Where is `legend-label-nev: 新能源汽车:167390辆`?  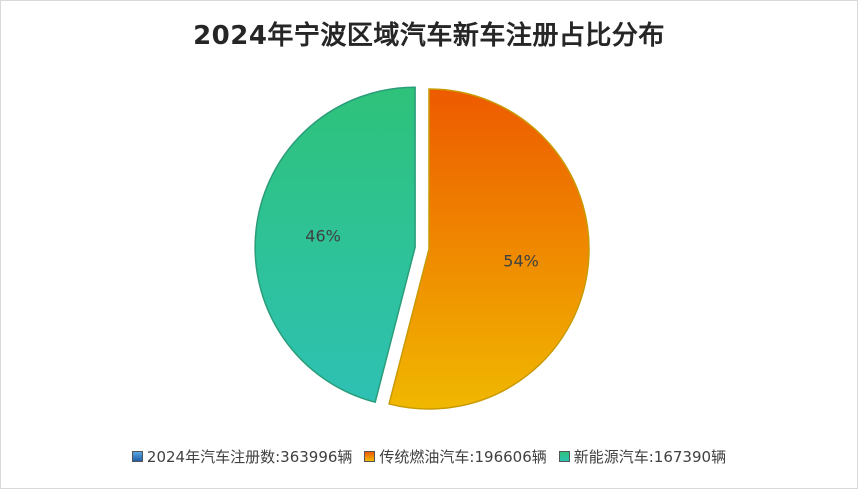 legend-label-nev: 新能源汽车:167390辆 is located at coordinates (650, 457).